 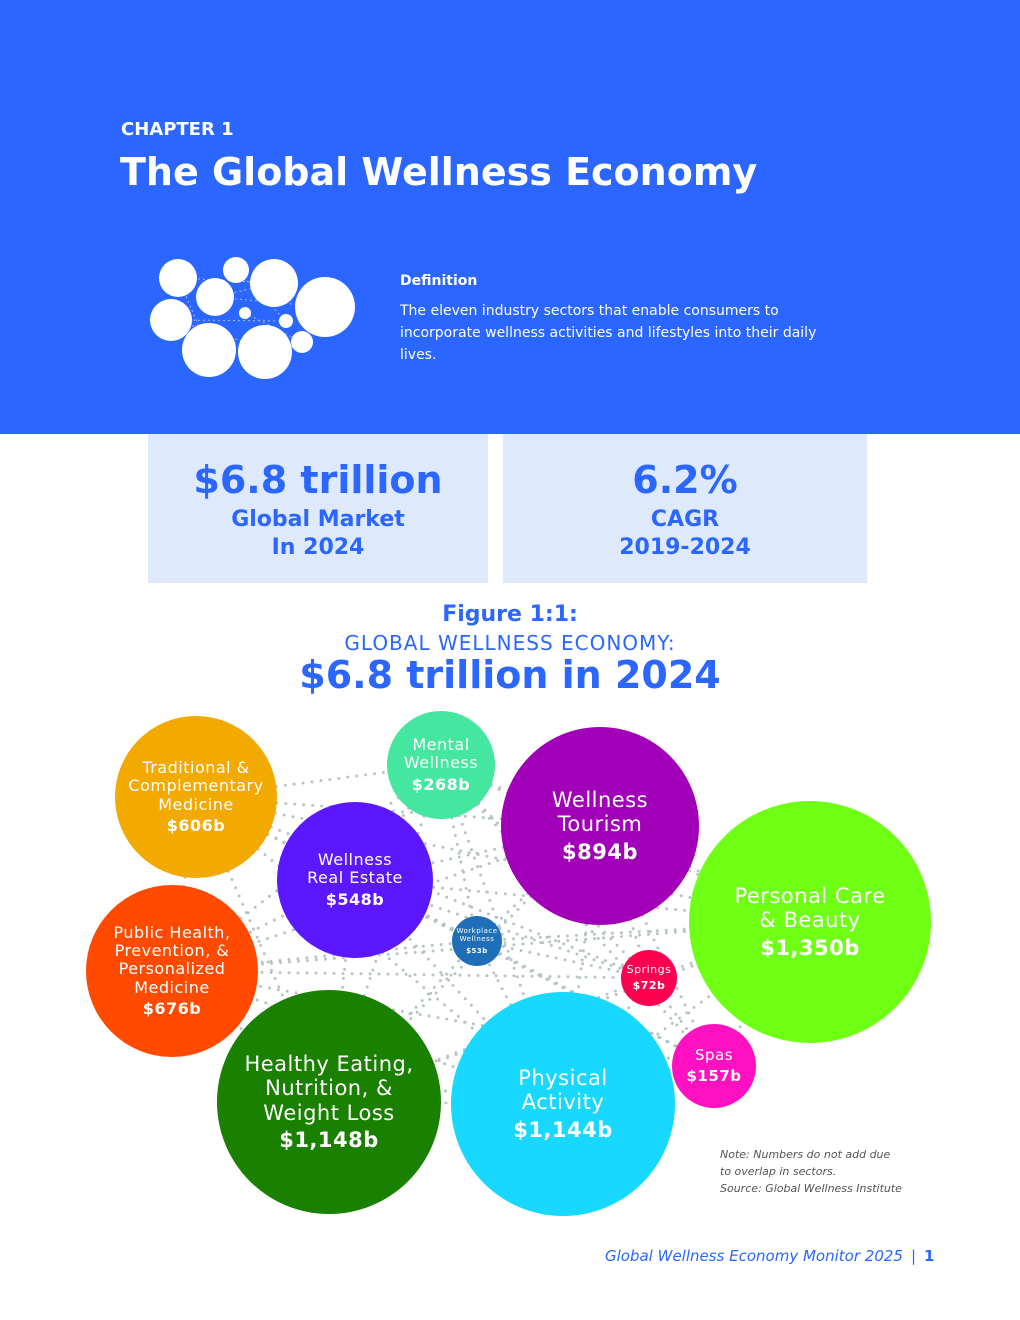 I want to click on sector-bubble: Spas $157b, so click(x=714, y=1066).